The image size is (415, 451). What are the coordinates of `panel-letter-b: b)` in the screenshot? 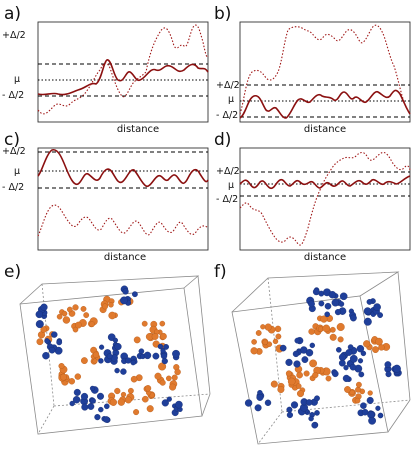 It's located at (223, 14).